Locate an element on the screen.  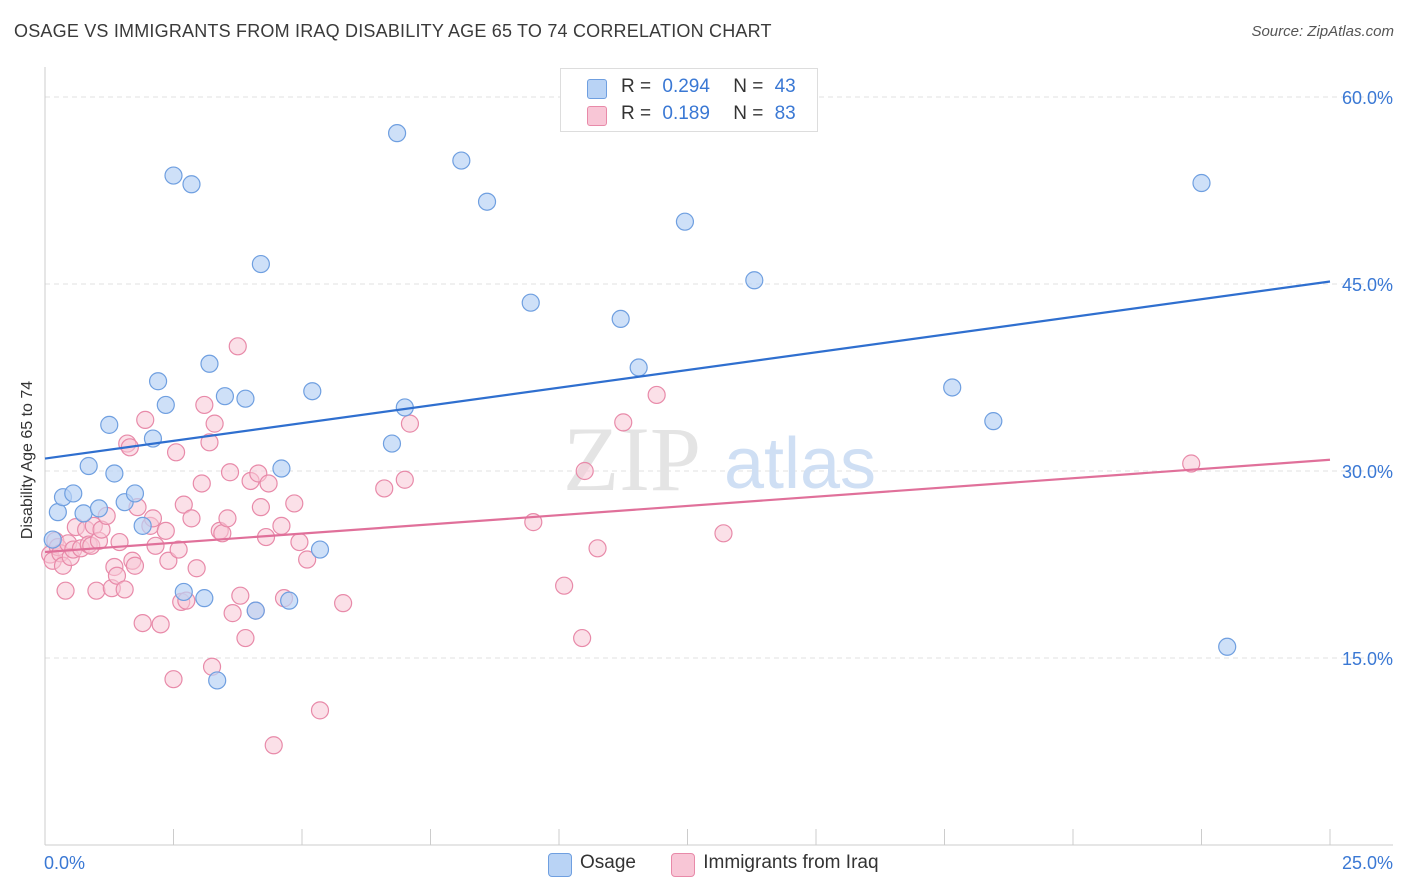
x-tick-label: 25.0% is located at coordinates (1367, 863).